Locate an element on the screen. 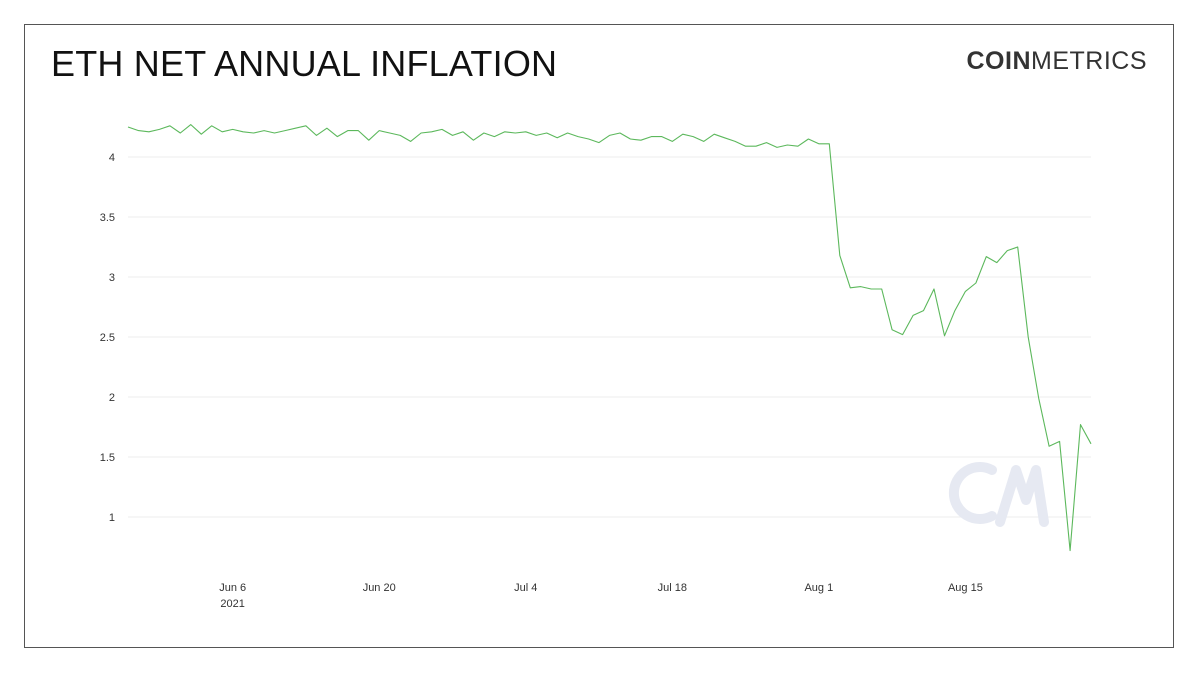 This screenshot has height=674, width=1200. y-tick-label: 3 is located at coordinates (112, 278).